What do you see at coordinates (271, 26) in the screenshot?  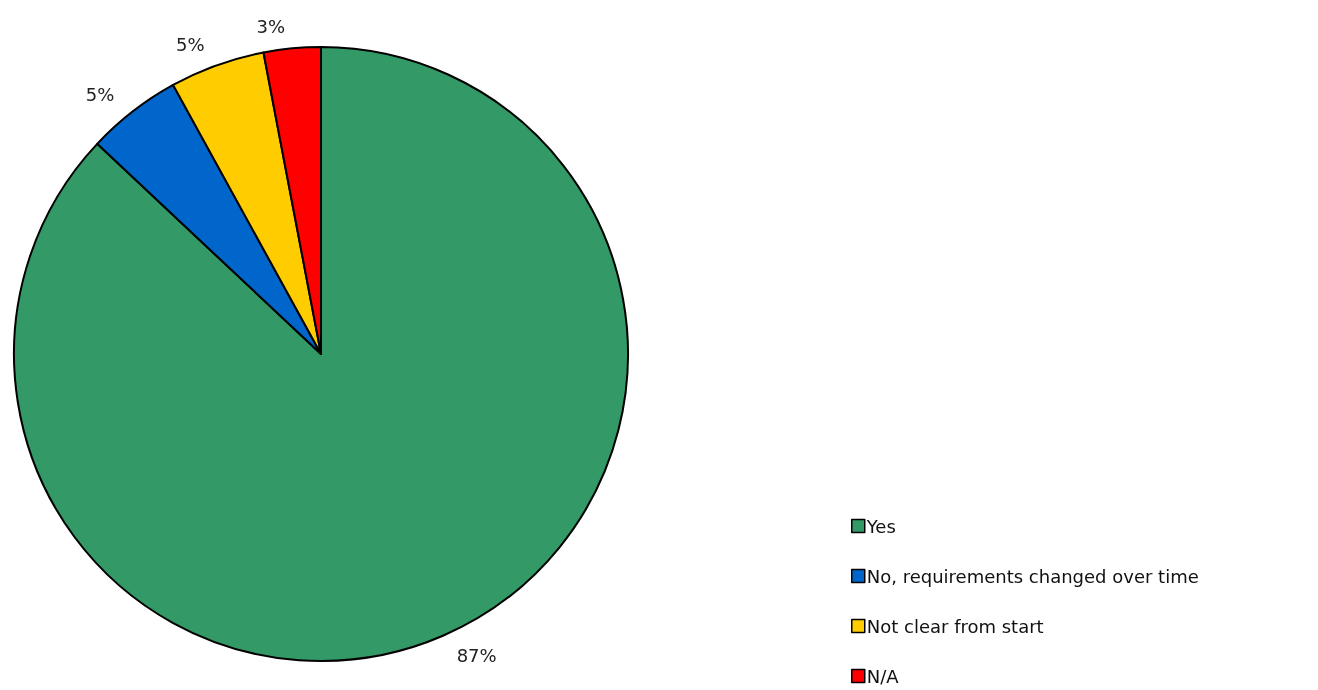 I see `data-label: 3%` at bounding box center [271, 26].